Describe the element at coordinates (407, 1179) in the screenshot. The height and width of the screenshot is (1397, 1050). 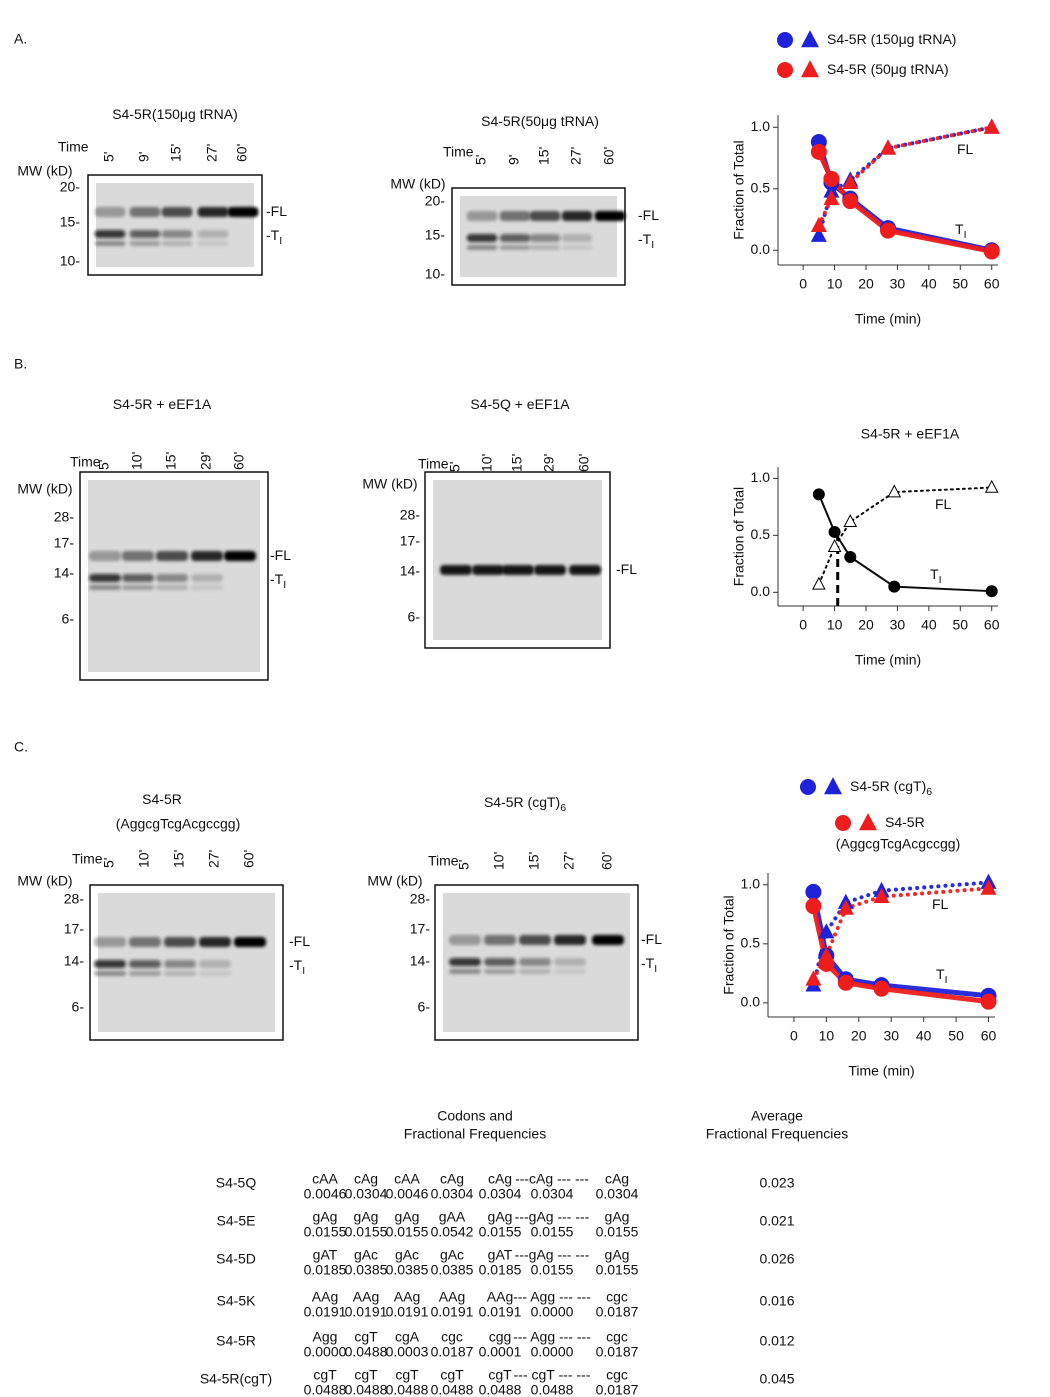
I see `codon: cAA` at that location.